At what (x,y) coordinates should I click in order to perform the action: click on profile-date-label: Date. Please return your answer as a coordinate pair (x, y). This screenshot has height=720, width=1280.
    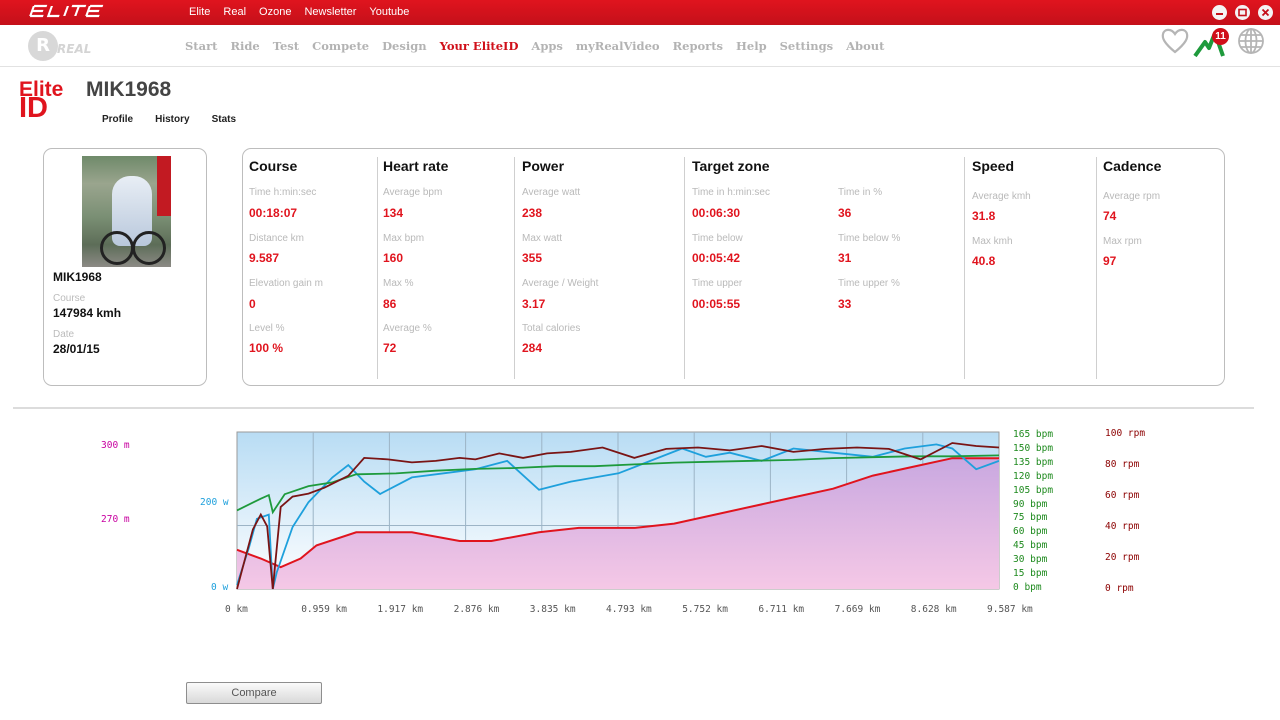
    Looking at the image, I should click on (64, 334).